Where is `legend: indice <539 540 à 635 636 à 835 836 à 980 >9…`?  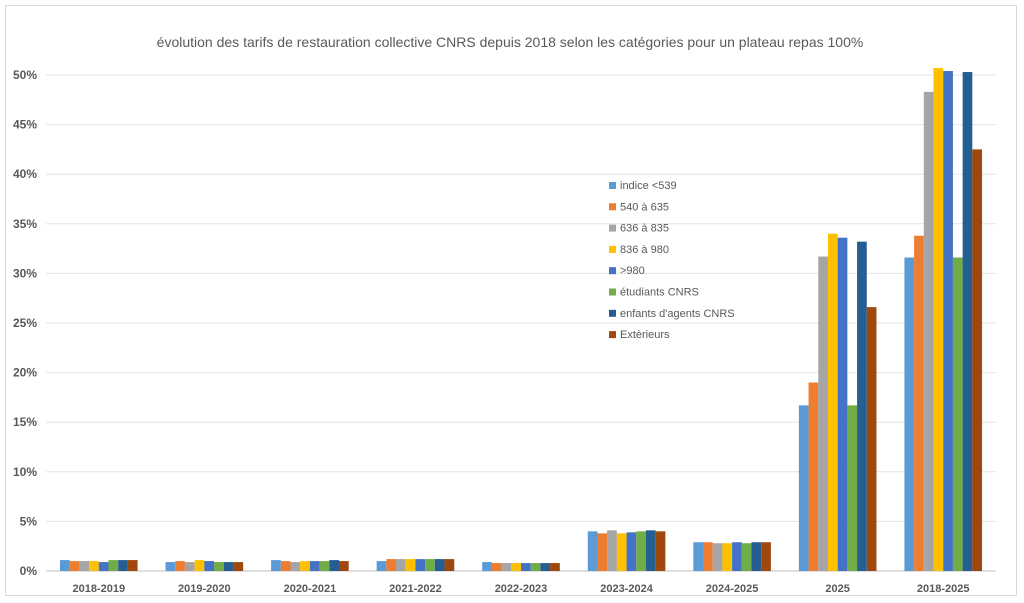
legend: indice <539 540 à 635 636 à 835 836 à 980 >9… is located at coordinates (672, 260).